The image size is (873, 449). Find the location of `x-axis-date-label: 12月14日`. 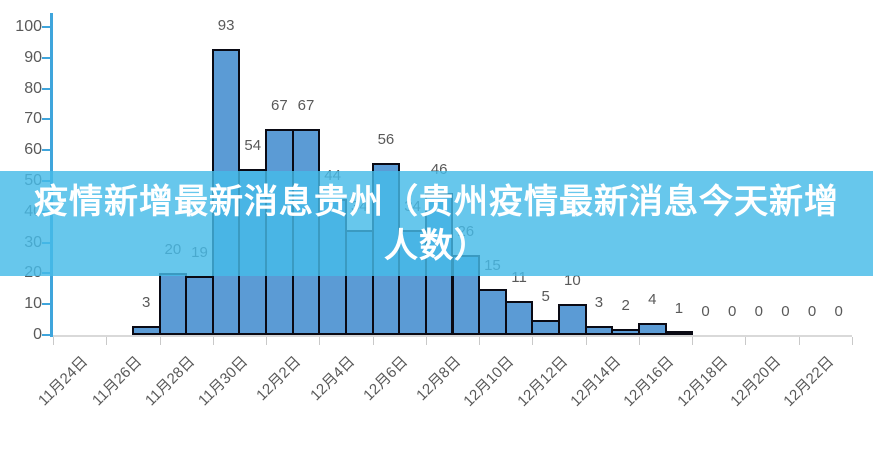

x-axis-date-label: 12月14日 is located at coordinates (596, 381).